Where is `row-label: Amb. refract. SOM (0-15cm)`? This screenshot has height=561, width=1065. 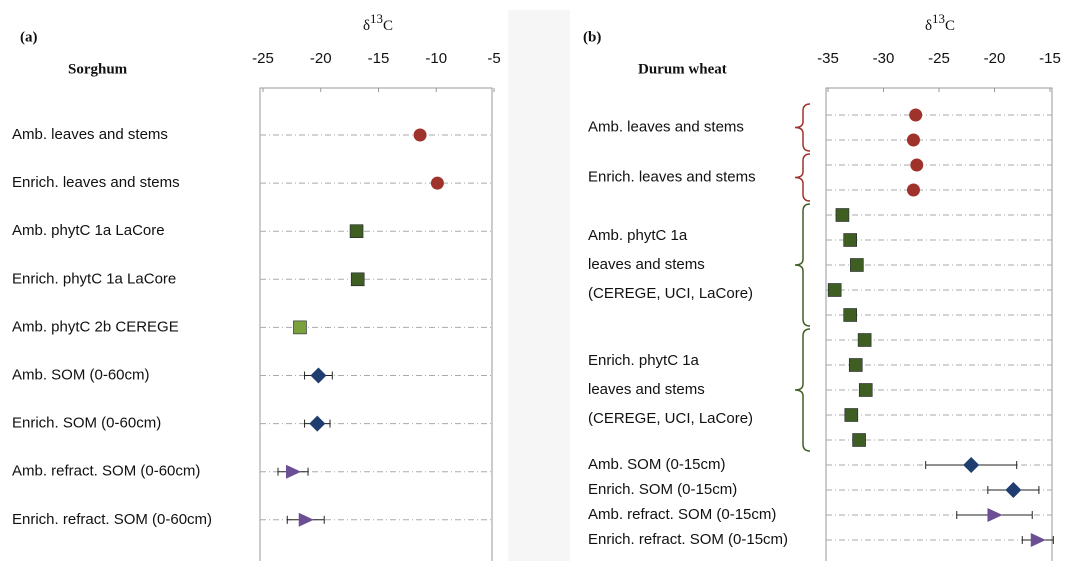
row-label: Amb. refract. SOM (0-15cm) is located at coordinates (682, 514).